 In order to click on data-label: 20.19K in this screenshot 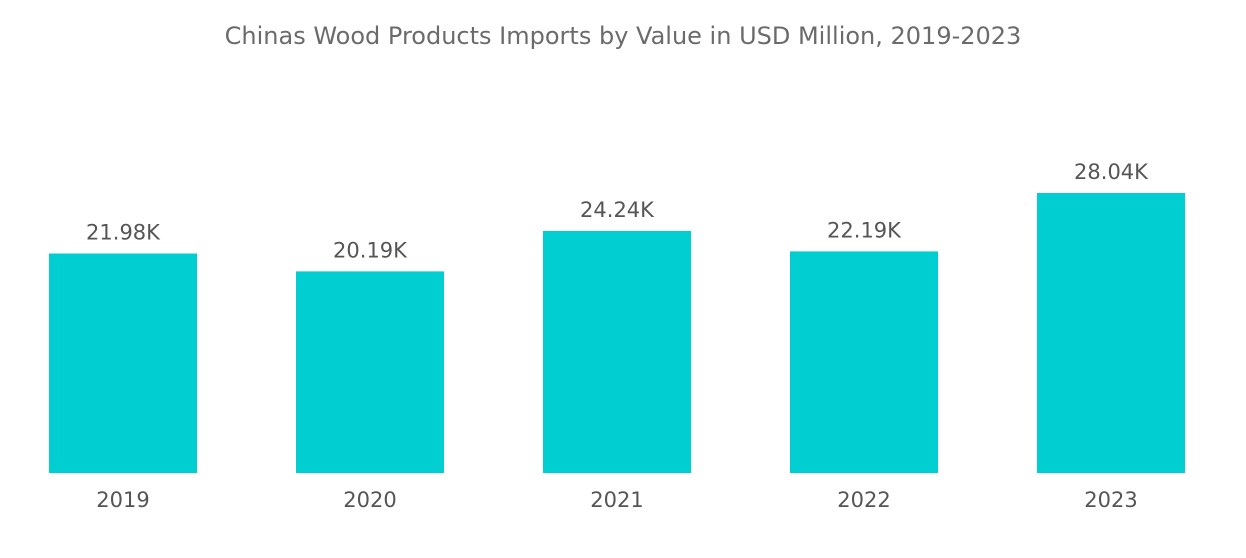, I will do `click(370, 250)`.